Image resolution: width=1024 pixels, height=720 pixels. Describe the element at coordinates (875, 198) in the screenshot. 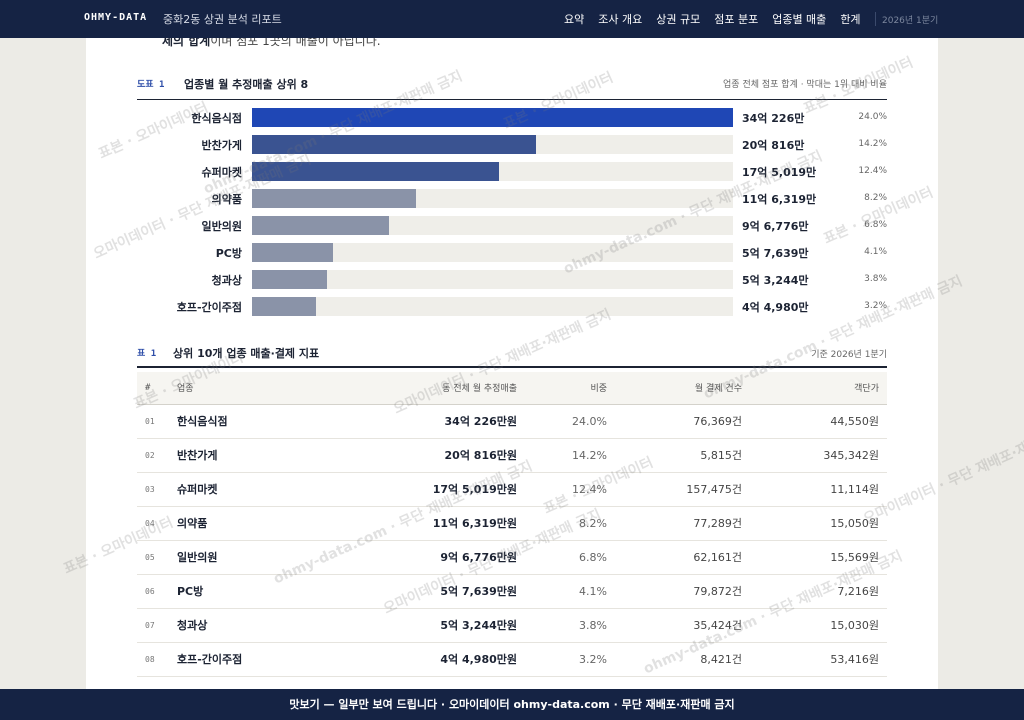

I see `bar-share-label: 8.2%` at that location.